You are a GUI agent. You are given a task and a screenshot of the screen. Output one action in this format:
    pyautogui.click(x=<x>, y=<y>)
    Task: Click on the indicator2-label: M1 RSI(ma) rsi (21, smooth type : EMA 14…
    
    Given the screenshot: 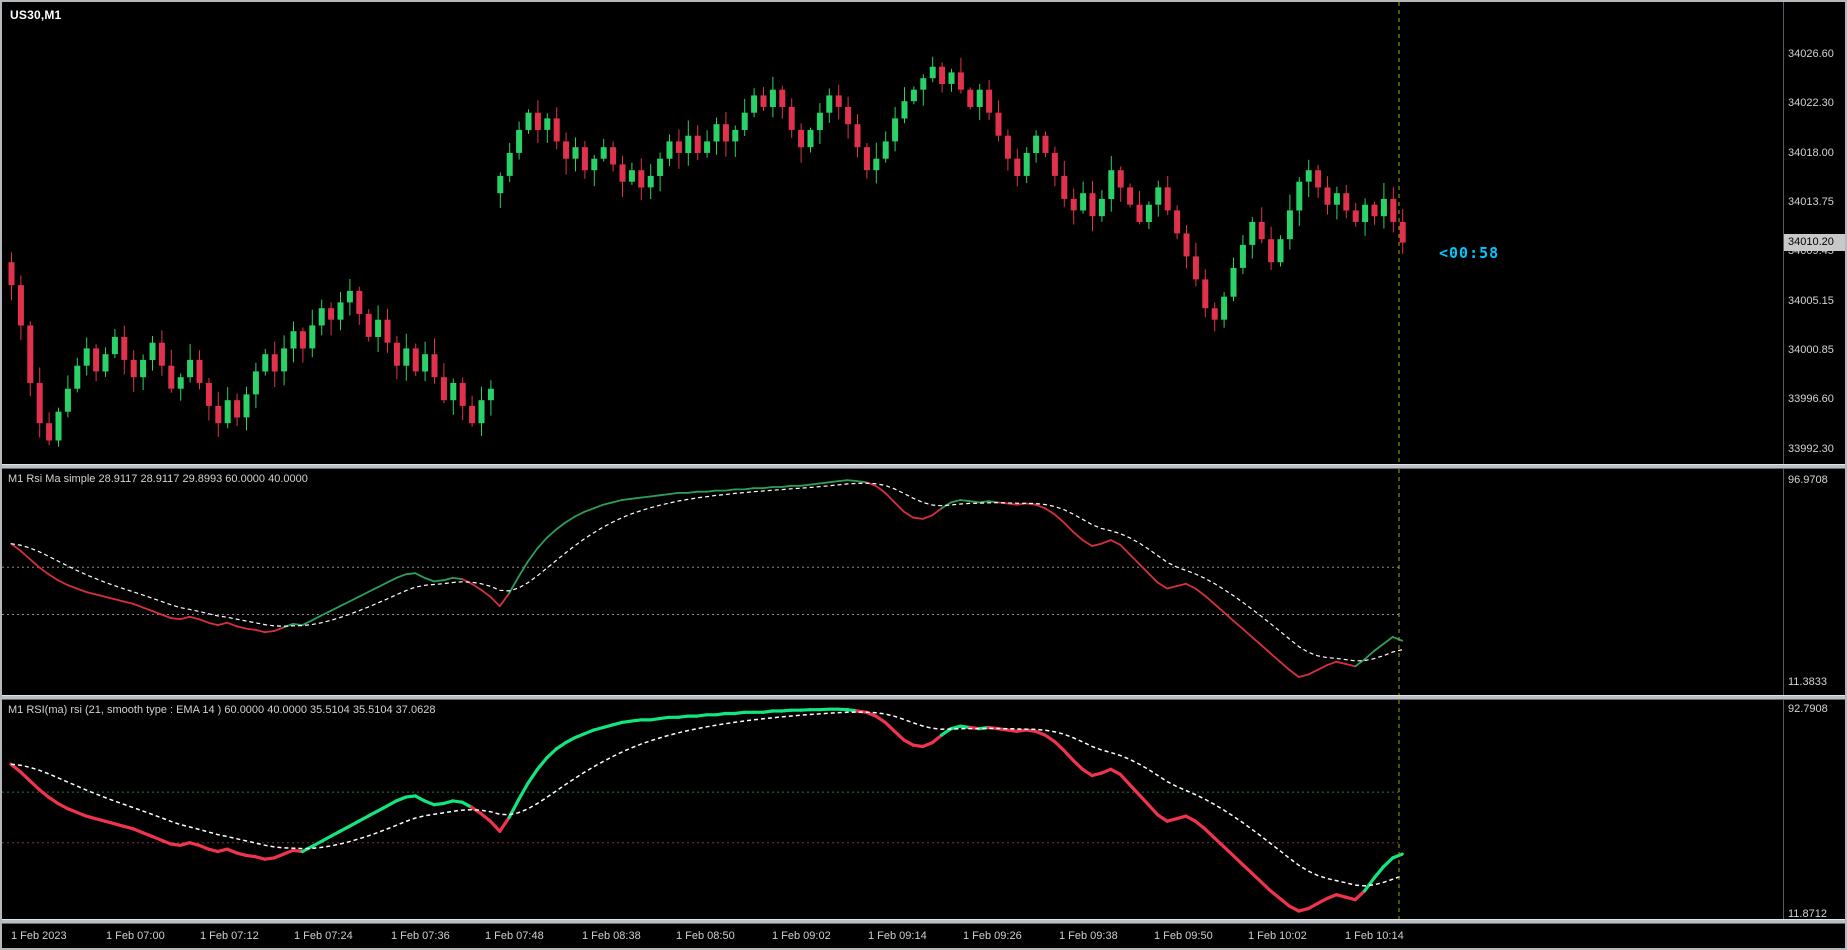 What is the action you would take?
    pyautogui.click(x=222, y=710)
    